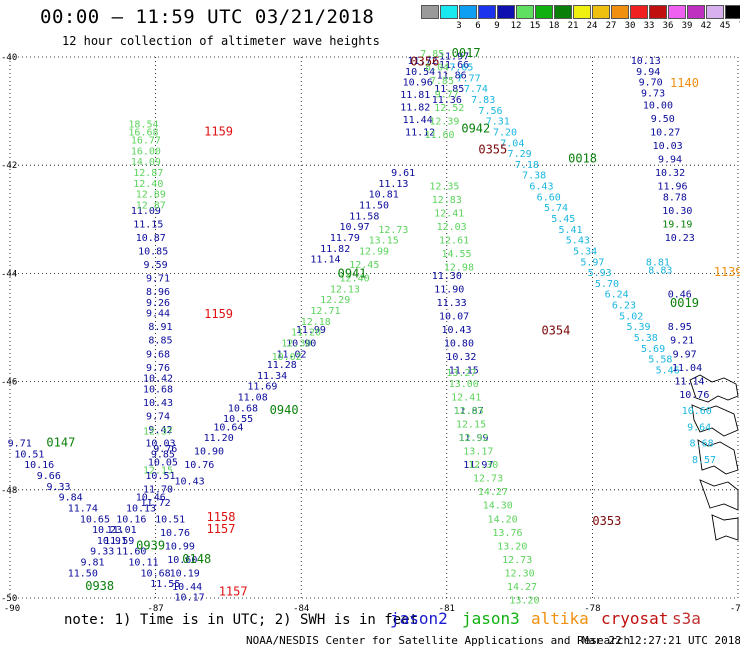 This screenshot has height=650, width=740. I want to click on wave-height-value: 12.03, so click(469, 411).